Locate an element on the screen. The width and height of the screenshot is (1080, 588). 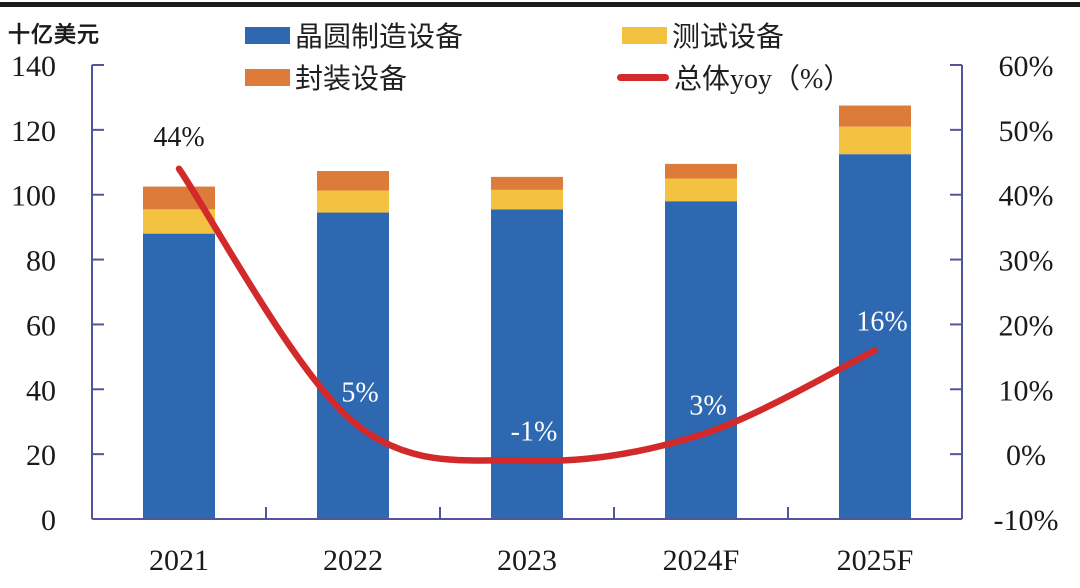
yoy-point-label: 5% is located at coordinates (359, 393).